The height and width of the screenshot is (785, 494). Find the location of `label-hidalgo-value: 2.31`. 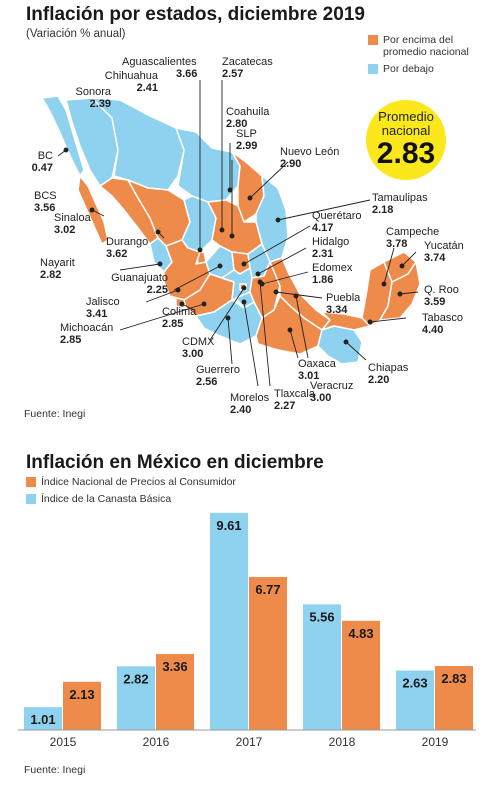

label-hidalgo-value: 2.31 is located at coordinates (323, 254).